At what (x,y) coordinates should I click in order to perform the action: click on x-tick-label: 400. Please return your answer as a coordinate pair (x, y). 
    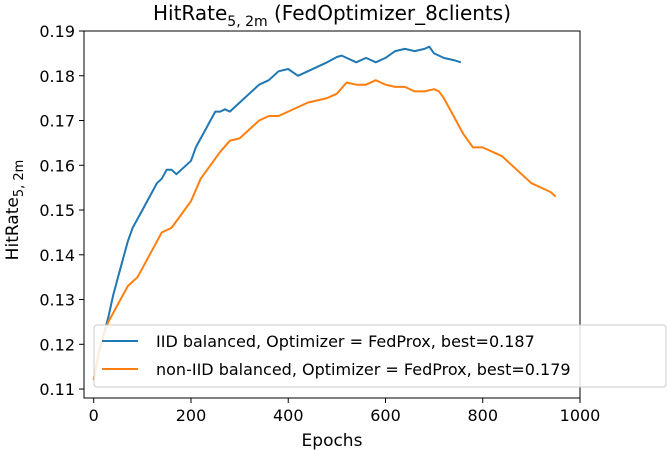
    Looking at the image, I should click on (288, 415).